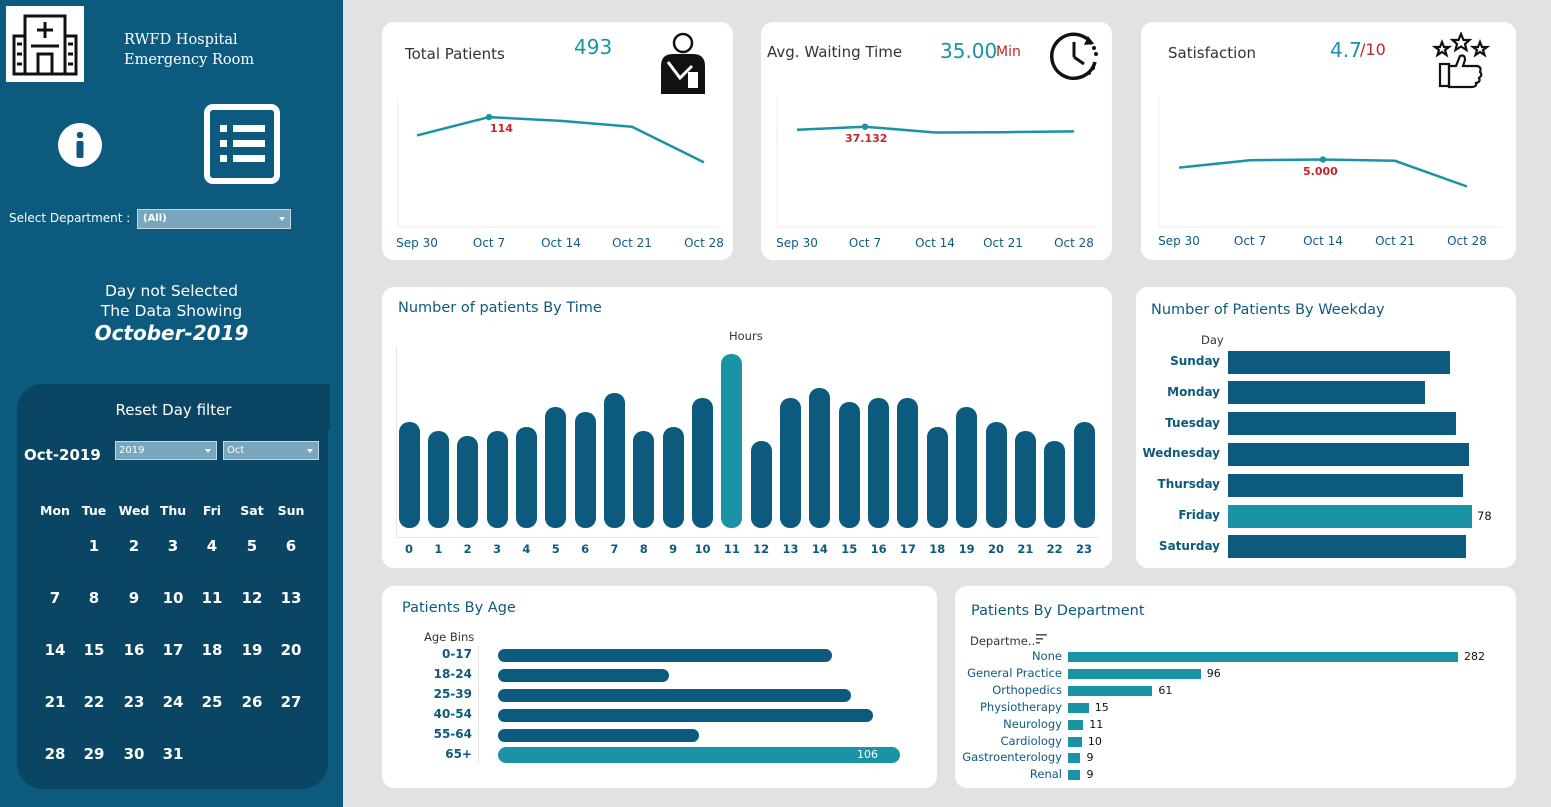 The height and width of the screenshot is (807, 1551). Describe the element at coordinates (173, 407) in the screenshot. I see `reset-day-filter-button: Reset Day filter` at that location.